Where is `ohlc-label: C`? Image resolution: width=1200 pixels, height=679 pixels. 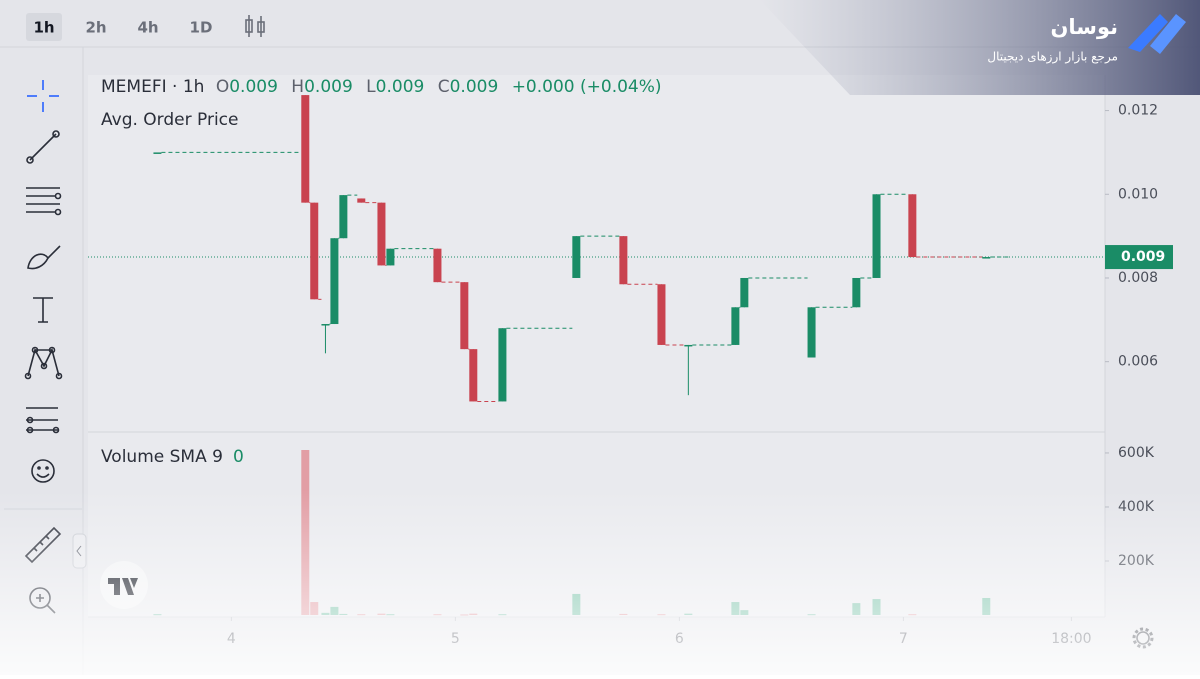 ohlc-label: C is located at coordinates (444, 87).